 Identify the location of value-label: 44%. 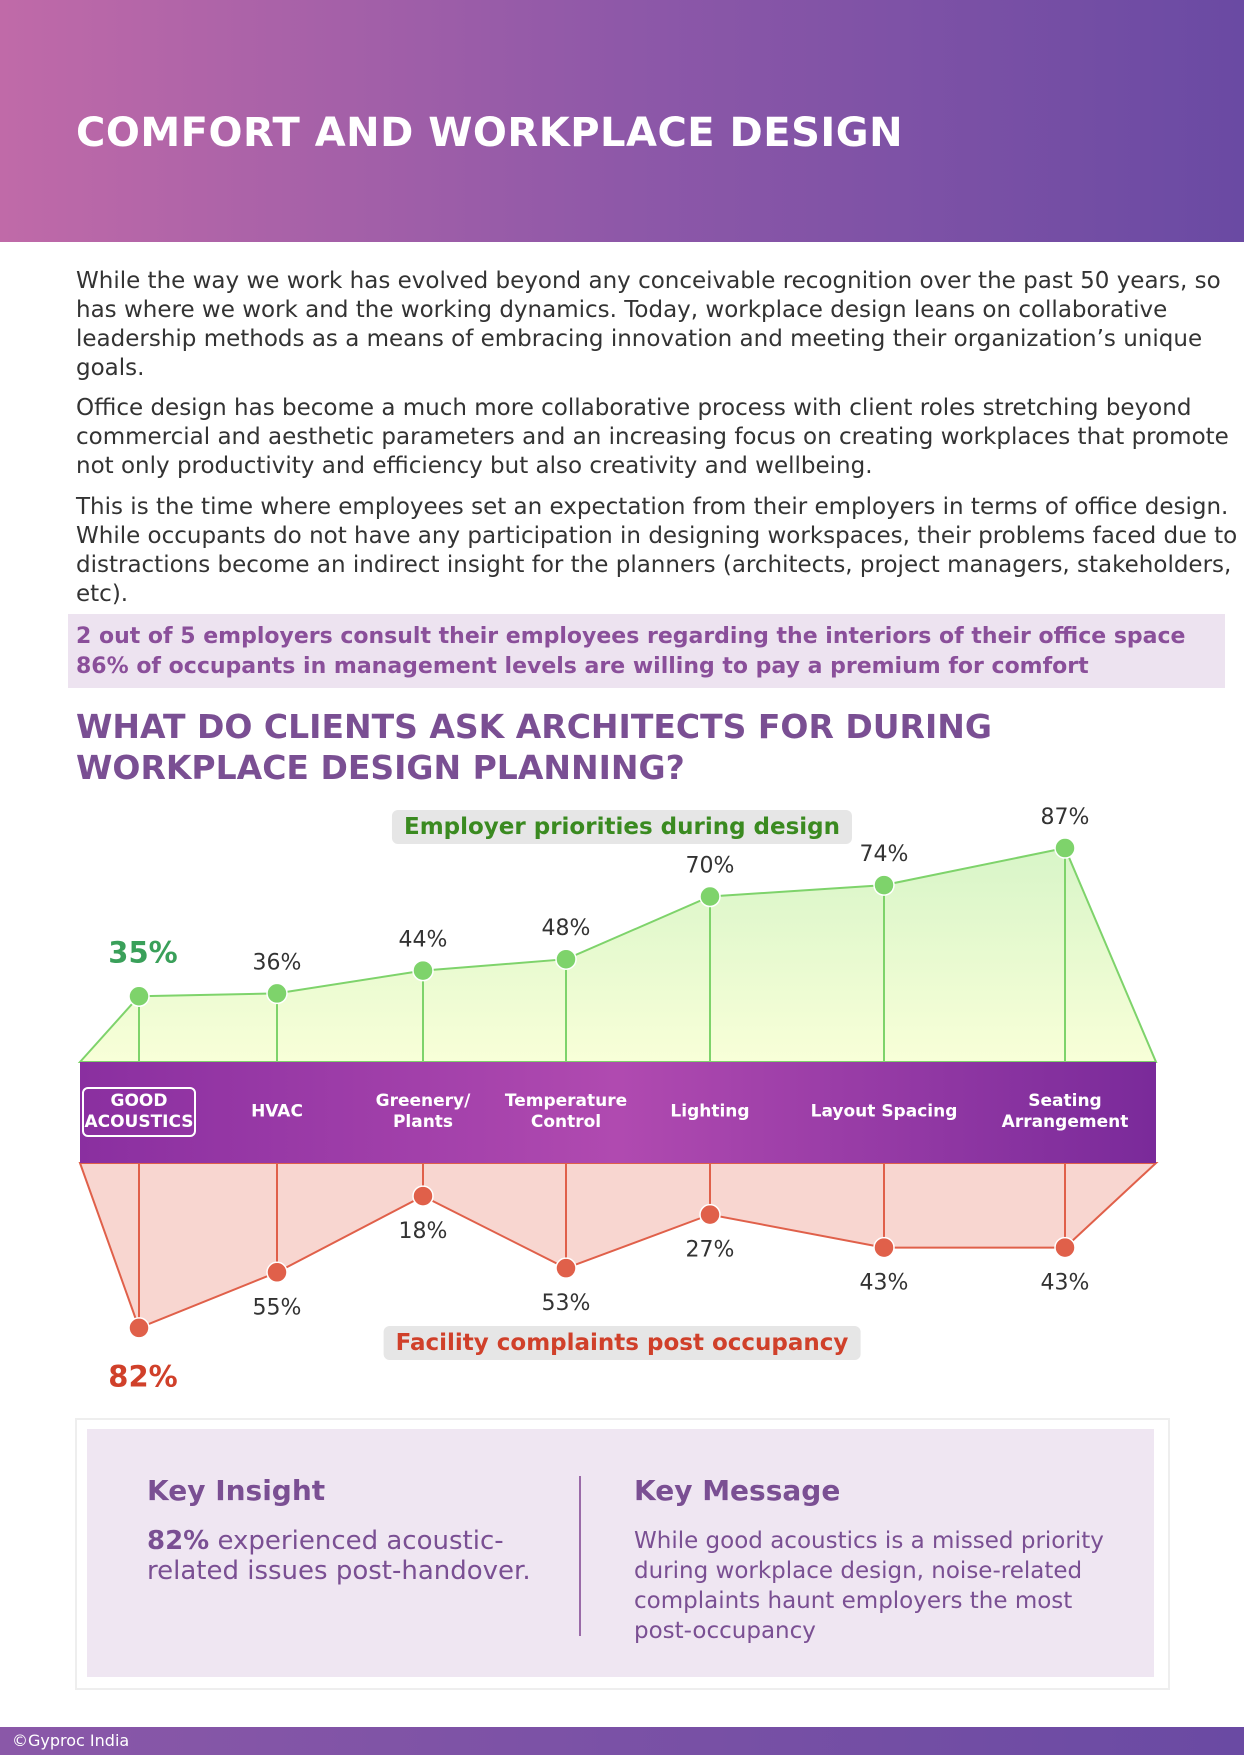
(423, 940).